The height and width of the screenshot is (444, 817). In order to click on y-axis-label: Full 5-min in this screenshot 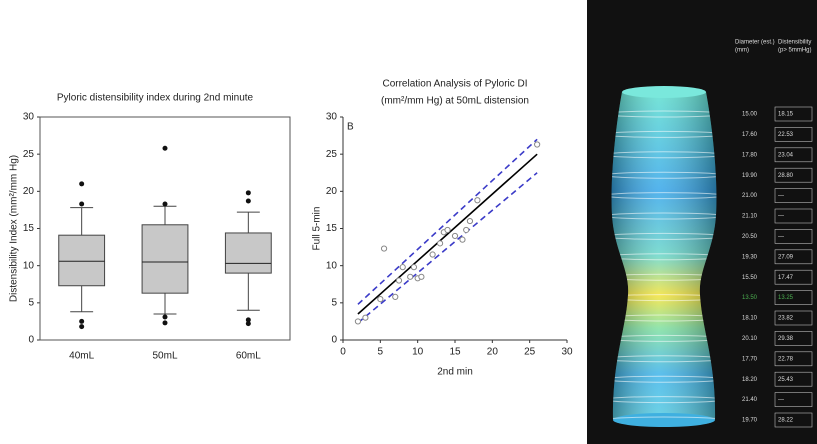, I will do `click(317, 229)`.